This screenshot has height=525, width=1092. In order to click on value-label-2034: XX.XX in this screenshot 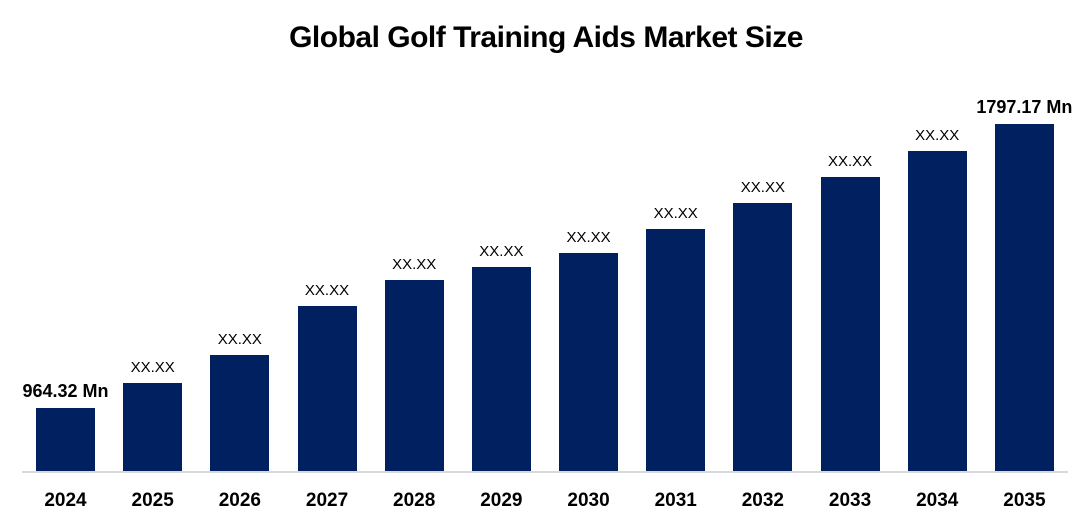, I will do `click(937, 135)`.